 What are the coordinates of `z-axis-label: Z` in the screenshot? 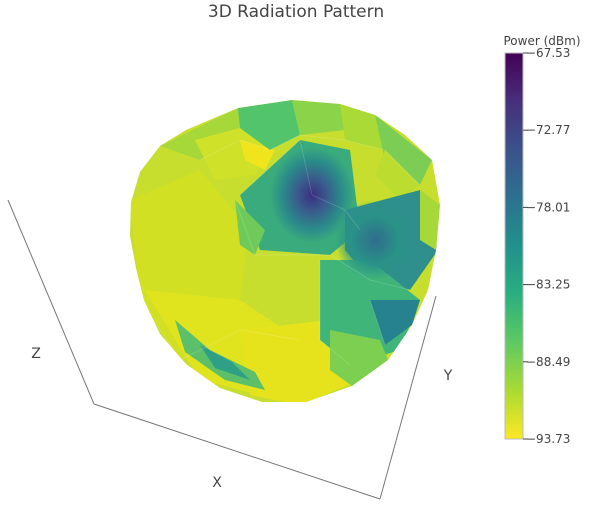 It's located at (36, 354).